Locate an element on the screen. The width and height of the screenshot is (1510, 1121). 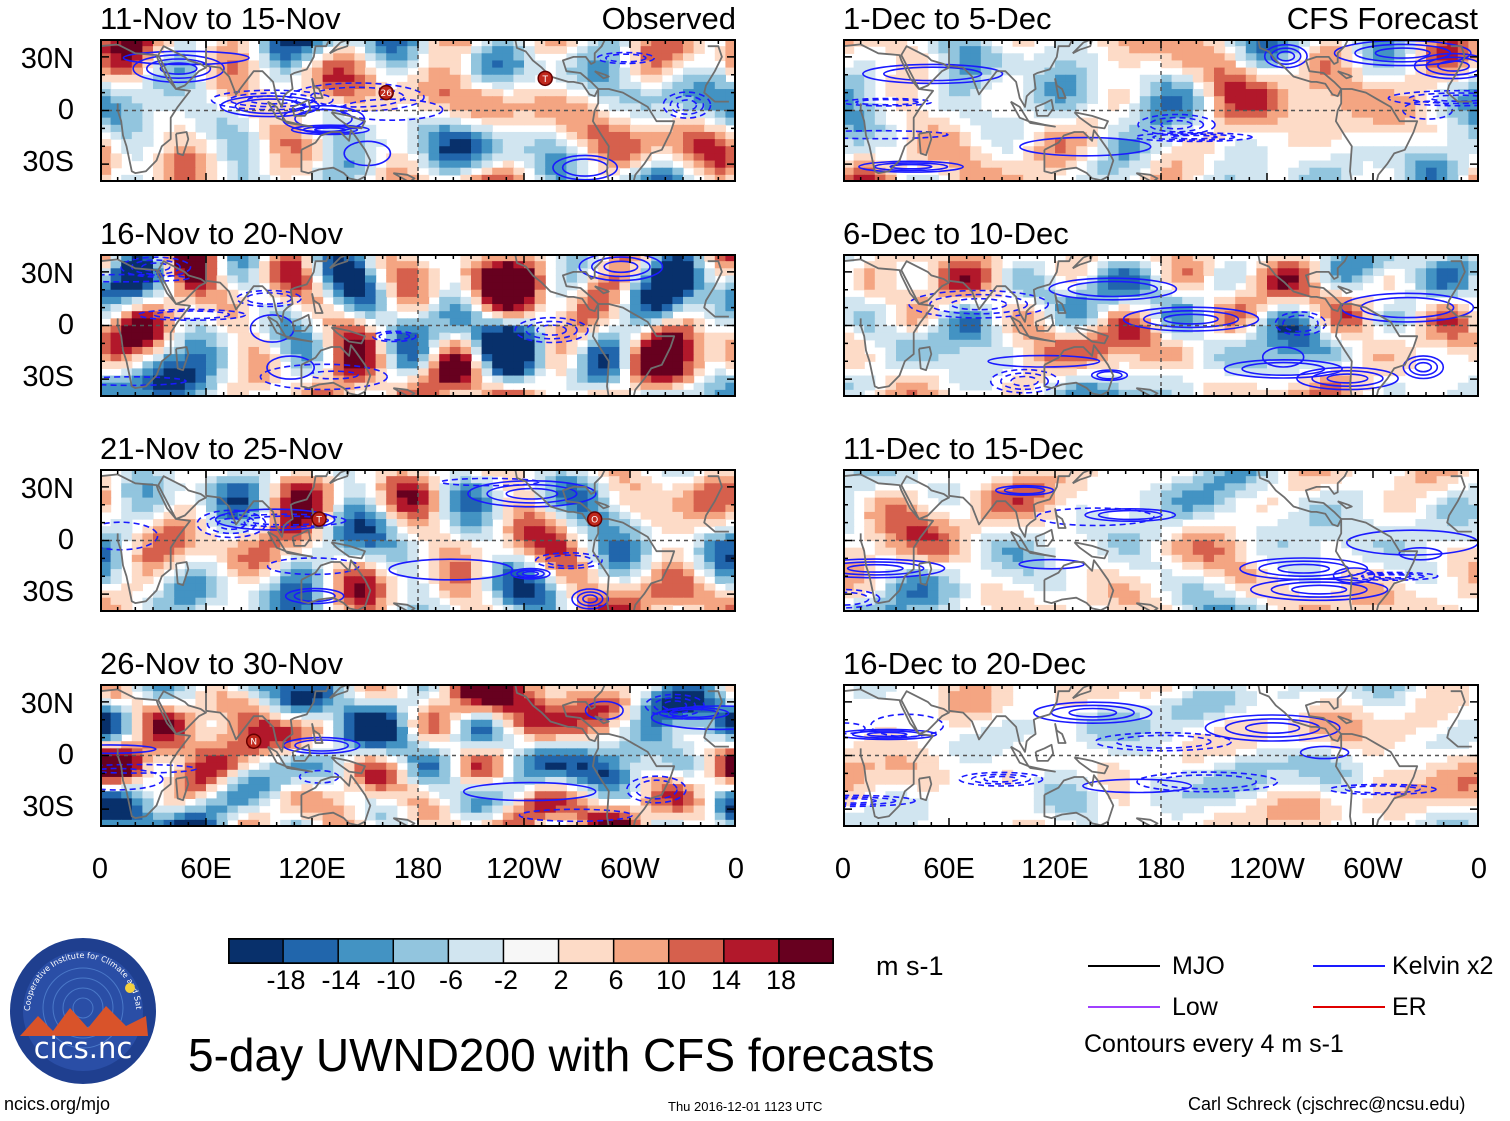
anomaly-field is located at coordinates (418, 755).